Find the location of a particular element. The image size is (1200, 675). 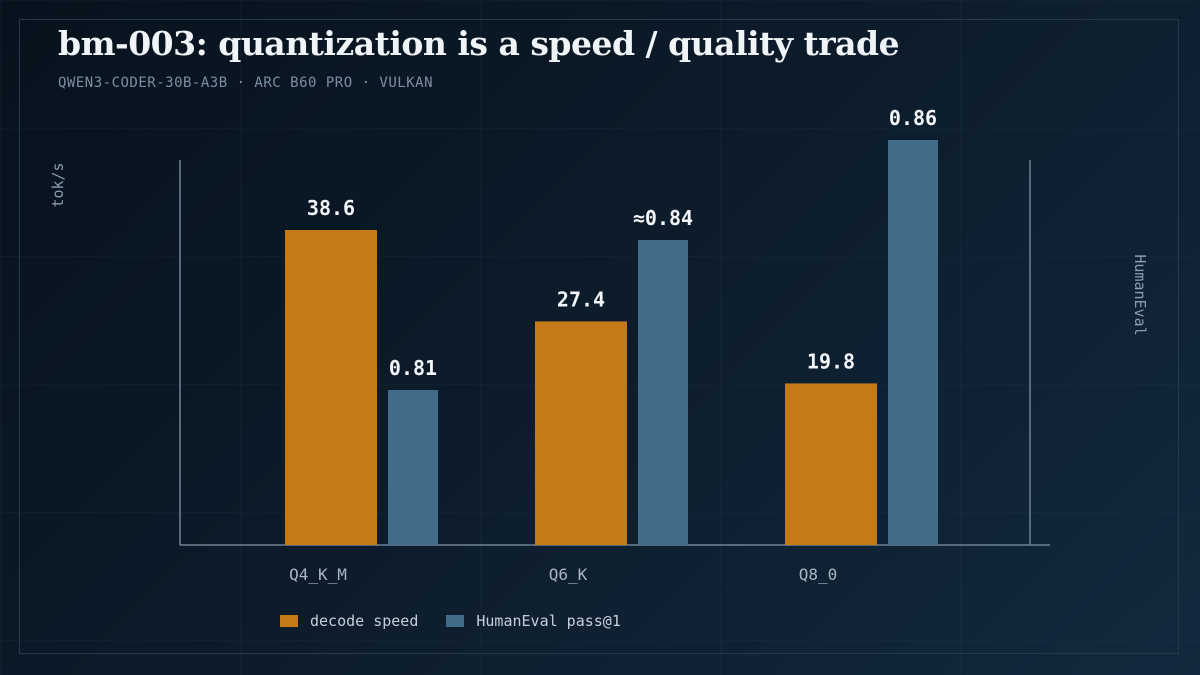

bar-decode-speed-Q6_K is located at coordinates (581, 433).